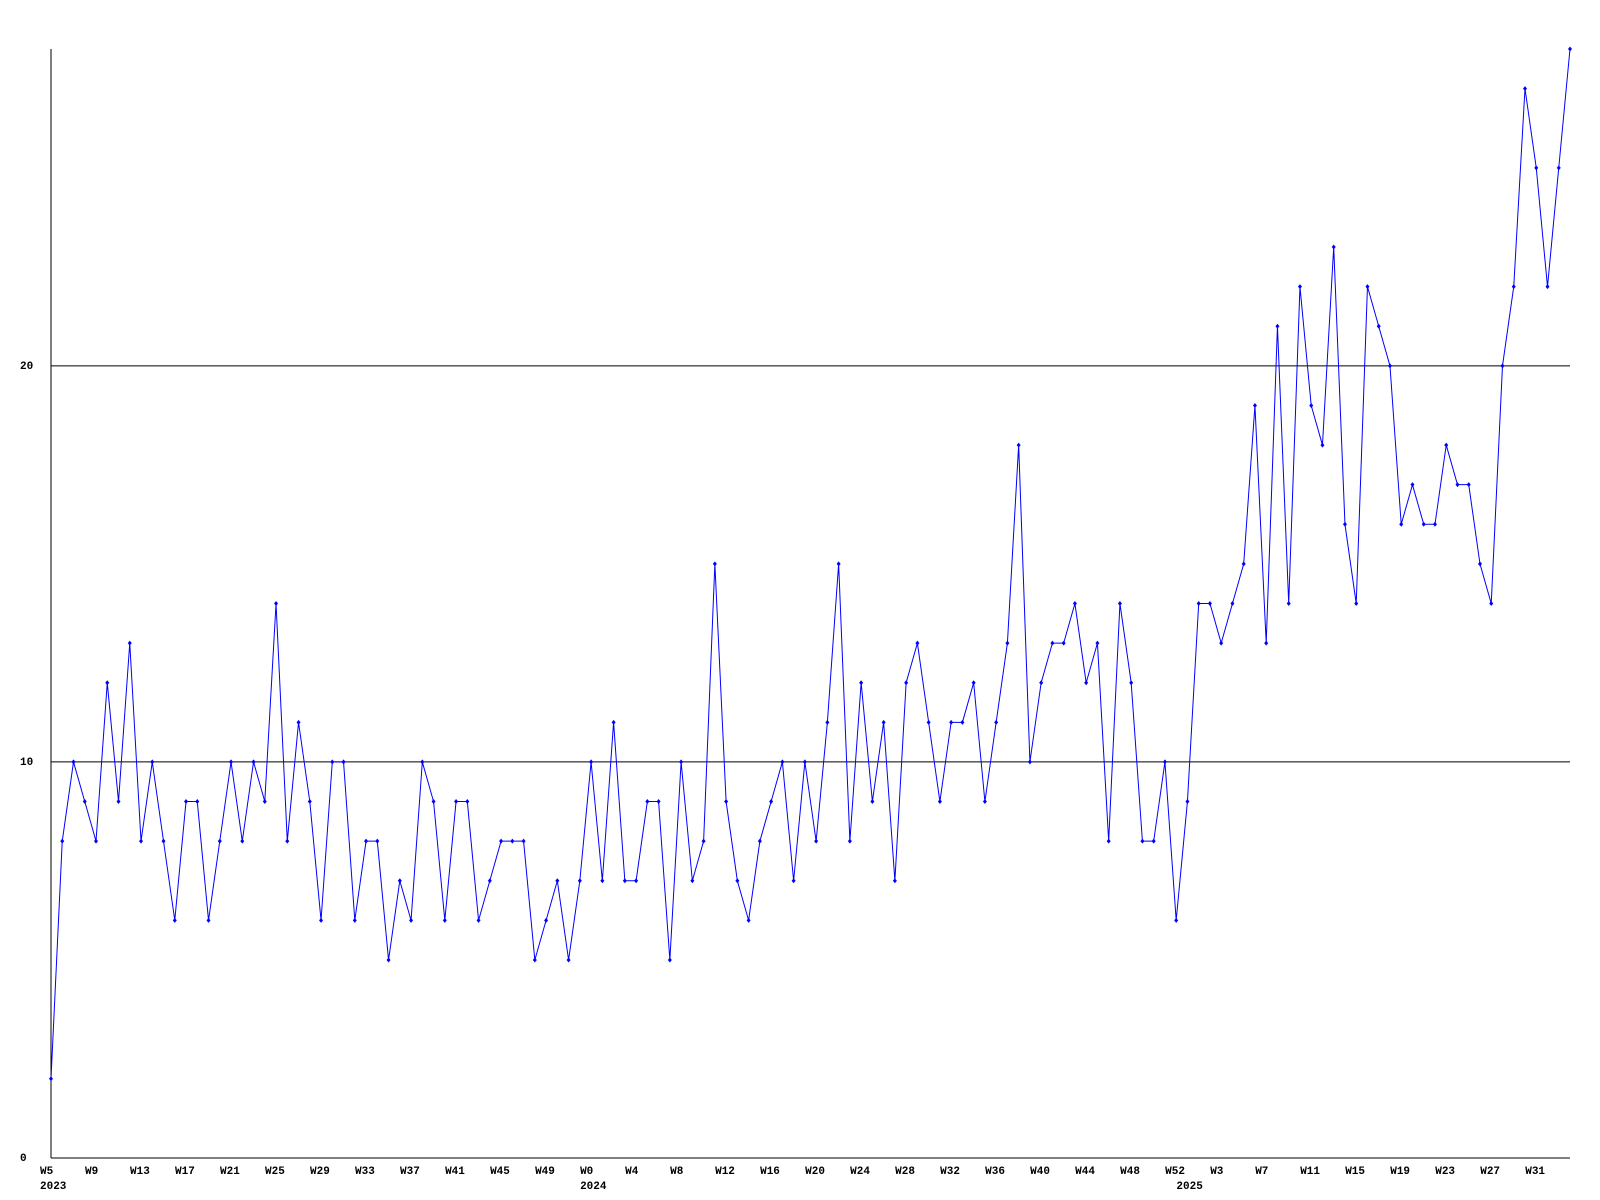 This screenshot has width=1600, height=1200. Describe the element at coordinates (1217, 1172) in the screenshot. I see `x-tick-label: W3` at that location.